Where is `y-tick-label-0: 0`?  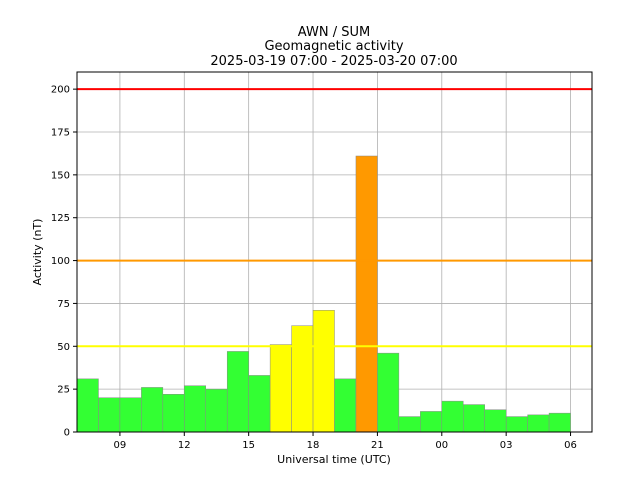 y-tick-label-0: 0 is located at coordinates (67, 433).